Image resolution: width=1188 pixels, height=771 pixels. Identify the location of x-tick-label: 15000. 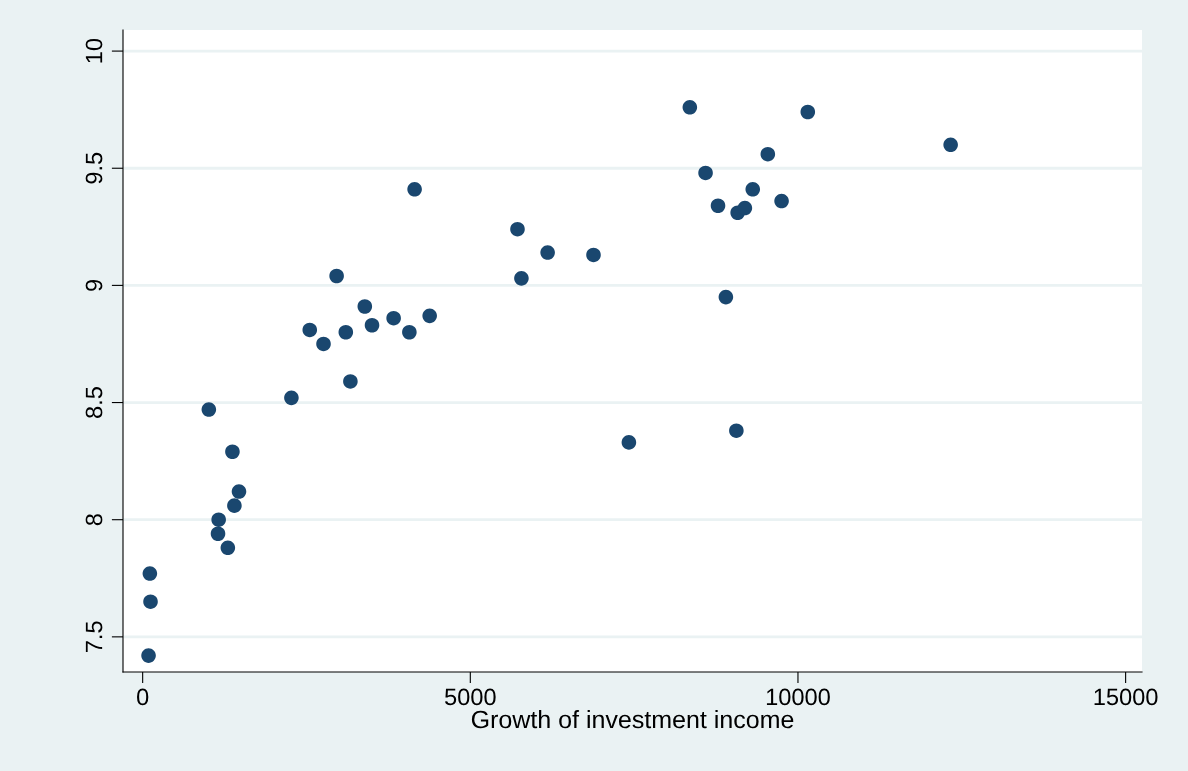
(1126, 697).